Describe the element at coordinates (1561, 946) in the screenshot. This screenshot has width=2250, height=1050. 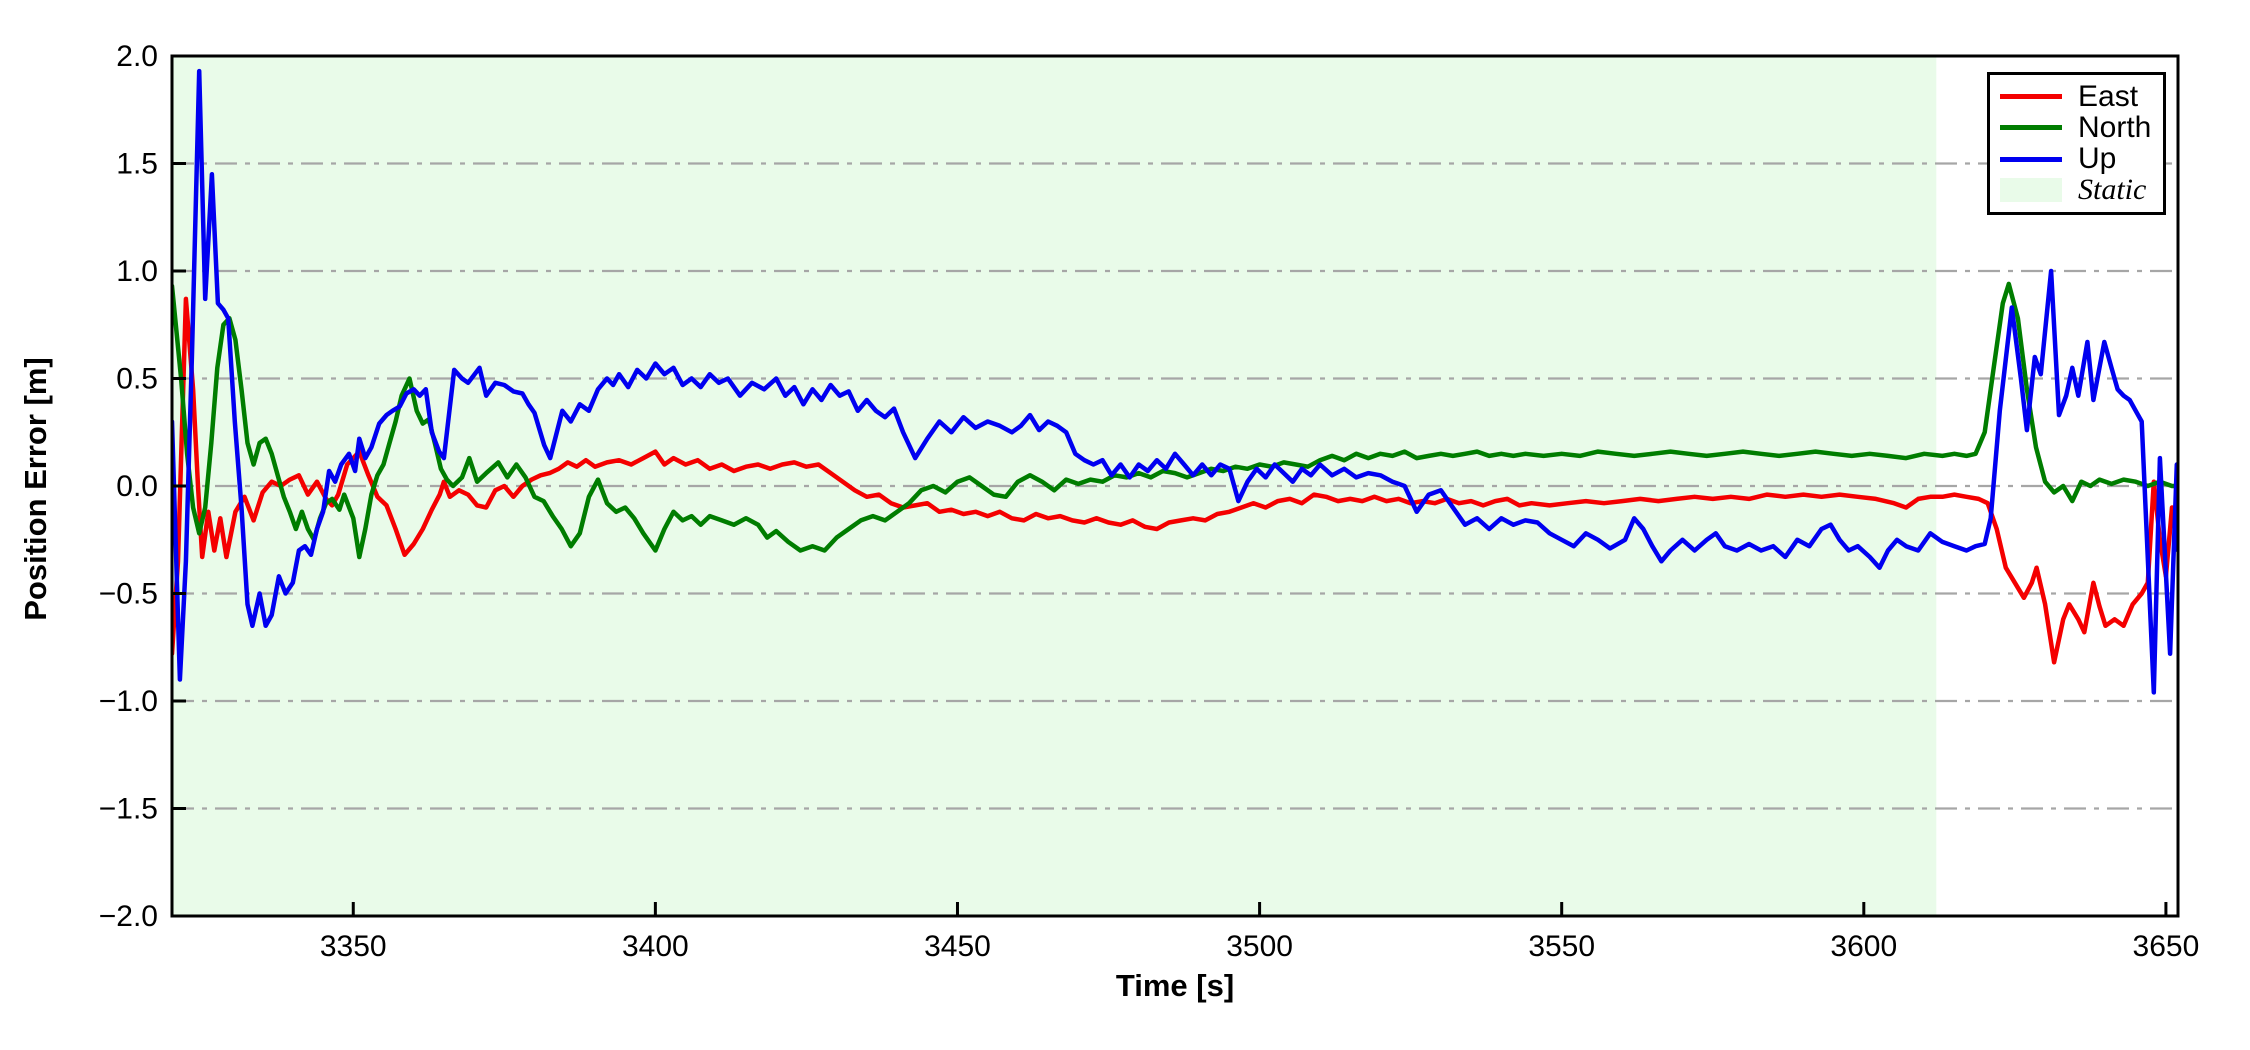
I see `x-tick-label: 3550` at that location.